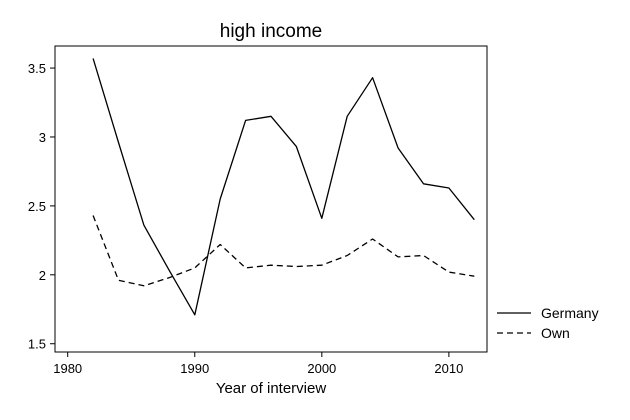 The width and height of the screenshot is (630, 420). What do you see at coordinates (194, 368) in the screenshot?
I see `x-tick-label: 1990` at bounding box center [194, 368].